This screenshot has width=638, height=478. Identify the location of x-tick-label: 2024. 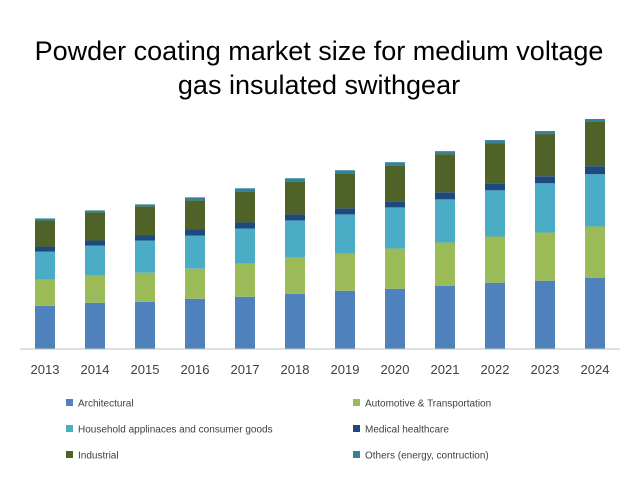
(595, 369).